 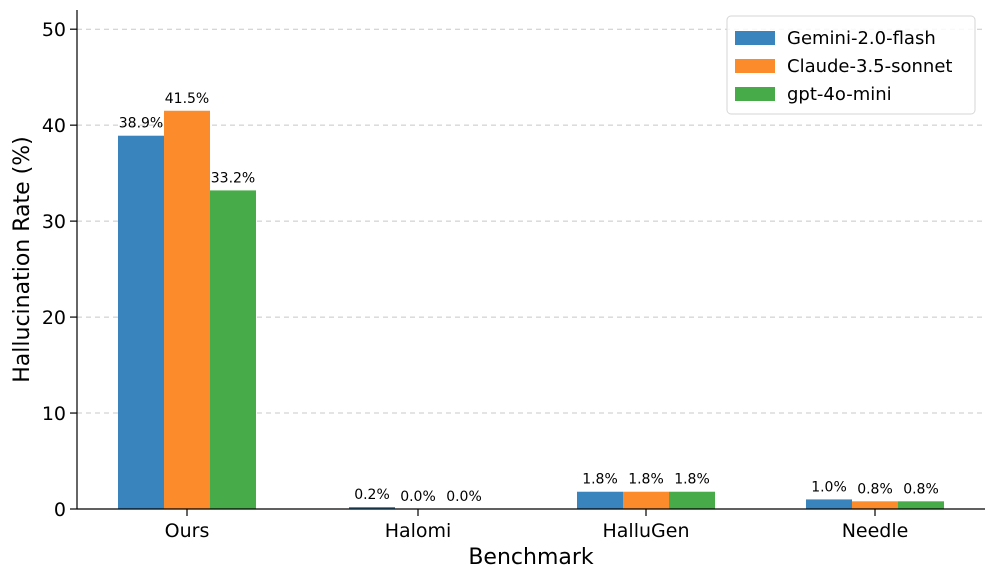 What do you see at coordinates (54, 30) in the screenshot?
I see `y-tick-label-50: 50` at bounding box center [54, 30].